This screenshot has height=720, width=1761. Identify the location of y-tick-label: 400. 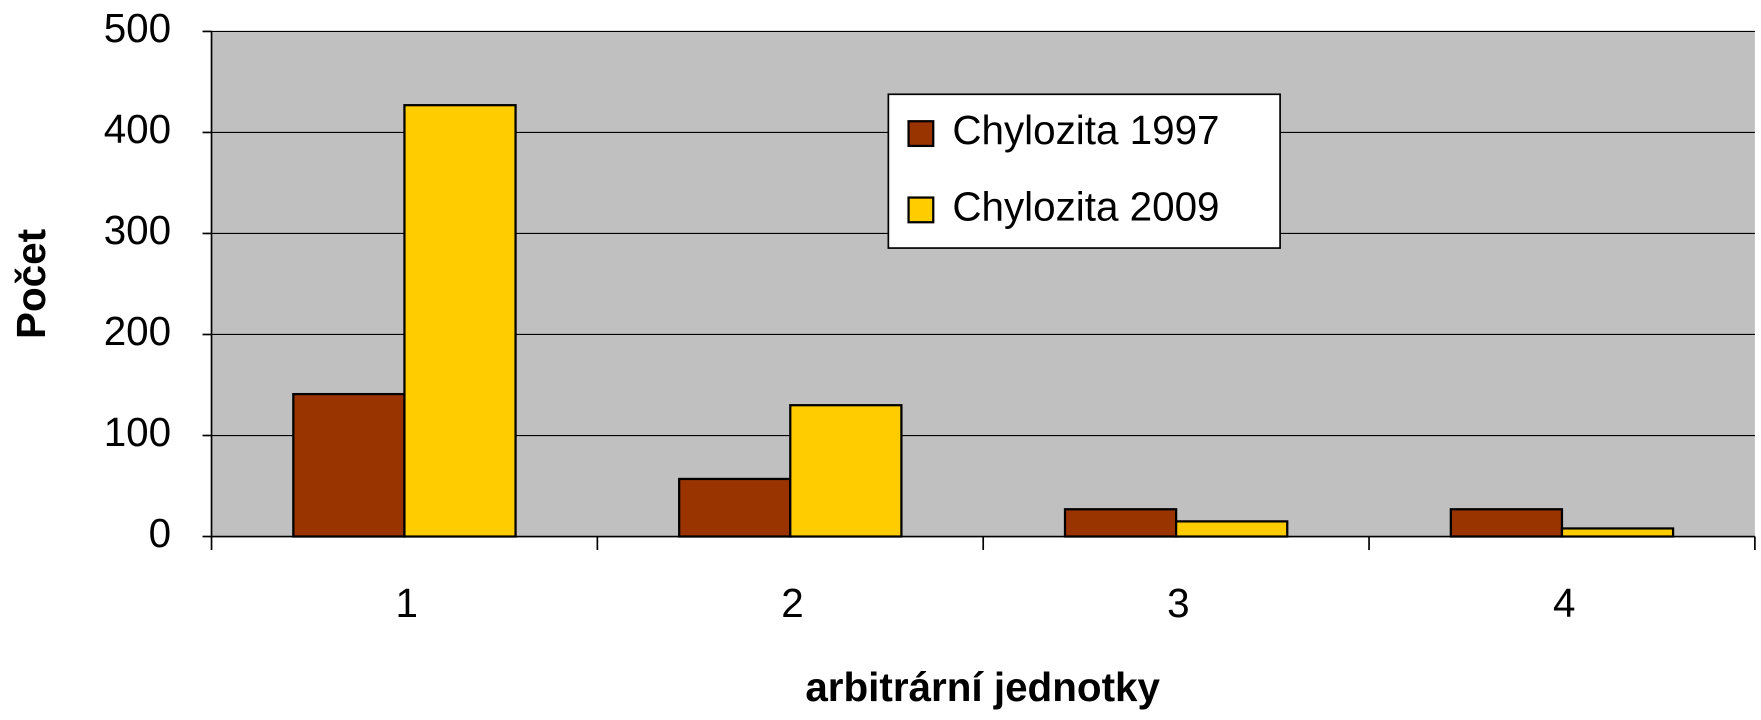
(137, 129).